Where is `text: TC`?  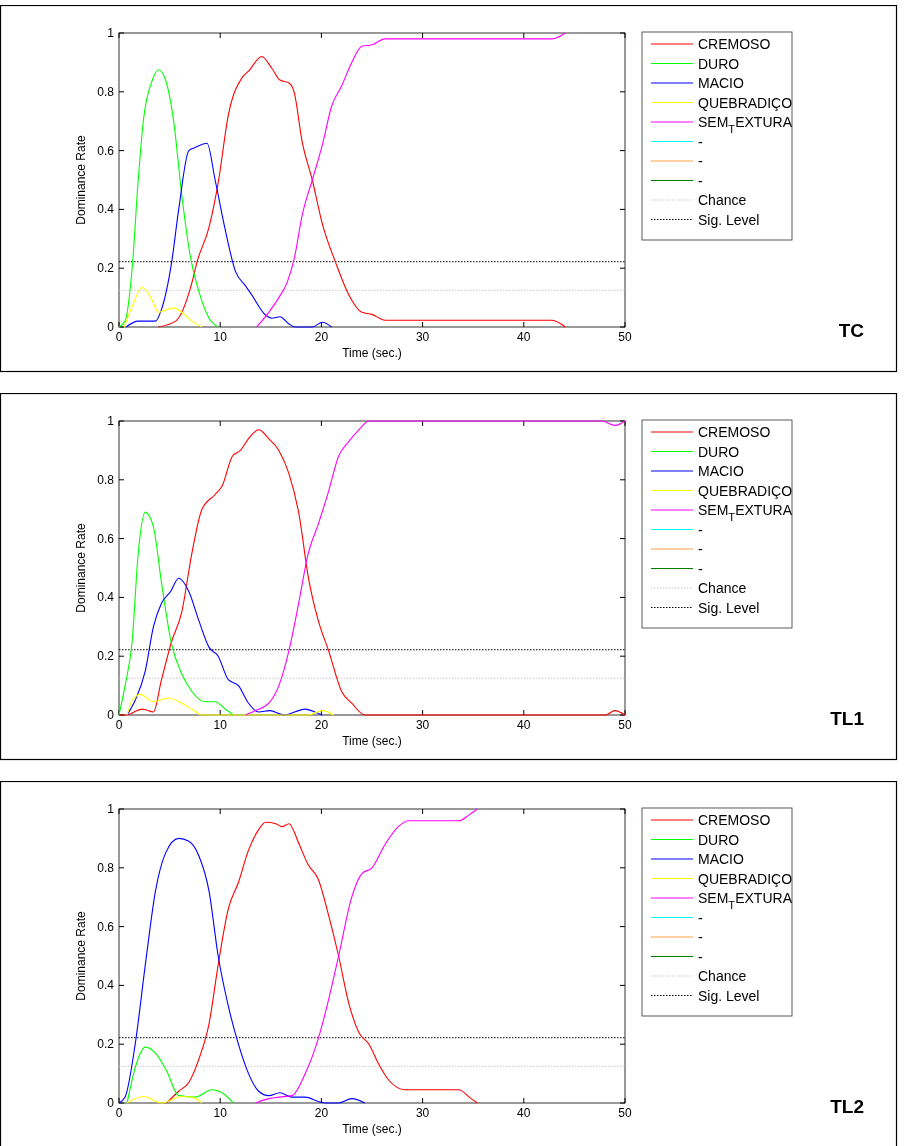 text: TC is located at coordinates (851, 330).